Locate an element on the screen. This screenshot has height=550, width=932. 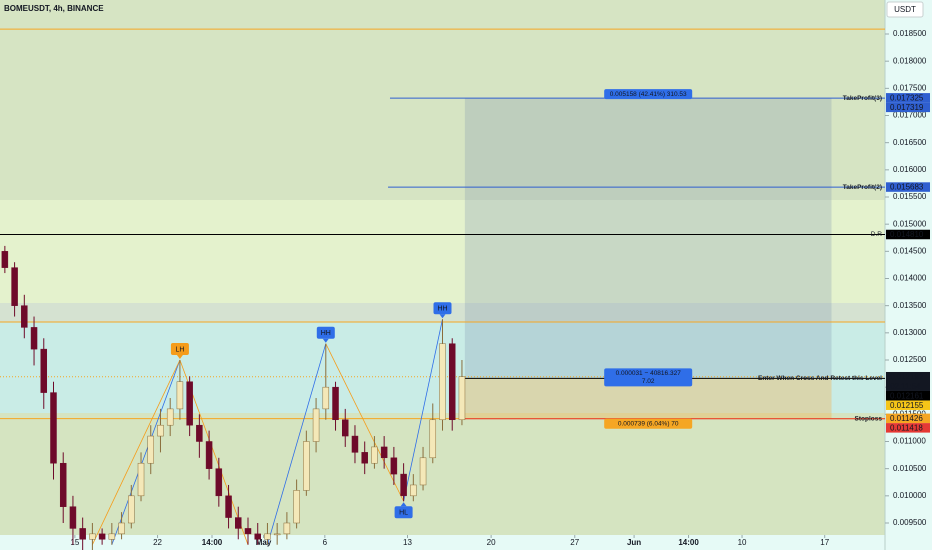
x-tick-label: 27 is located at coordinates (574, 542).